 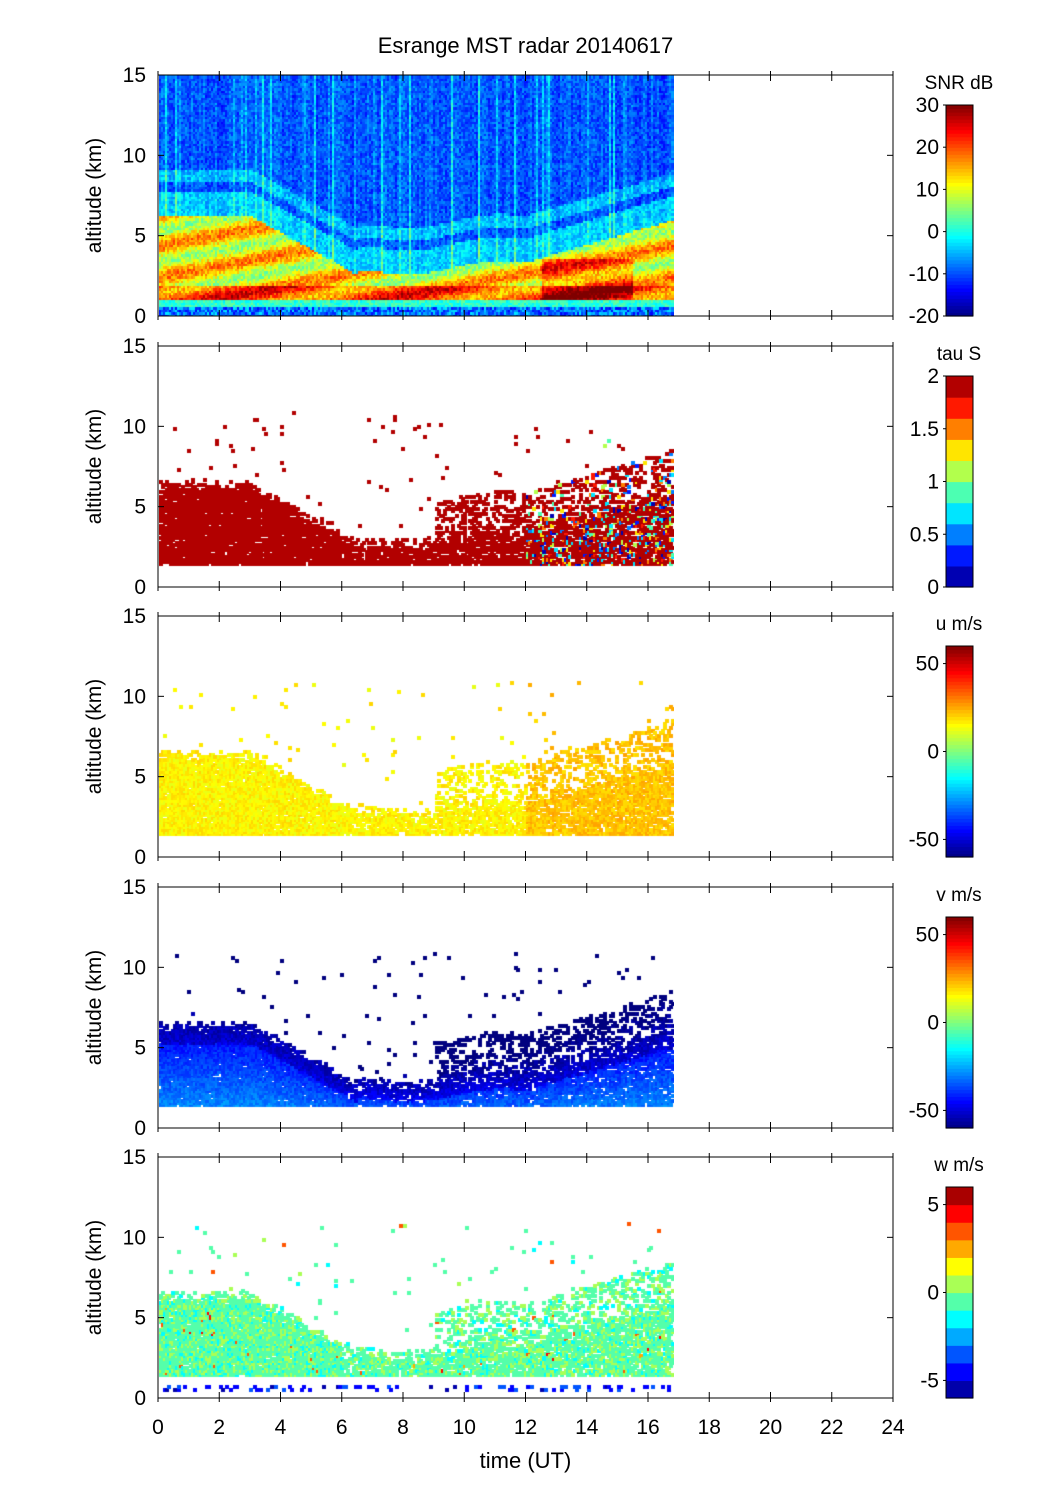 What do you see at coordinates (342, 1427) in the screenshot?
I see `x-tick-label: 6` at bounding box center [342, 1427].